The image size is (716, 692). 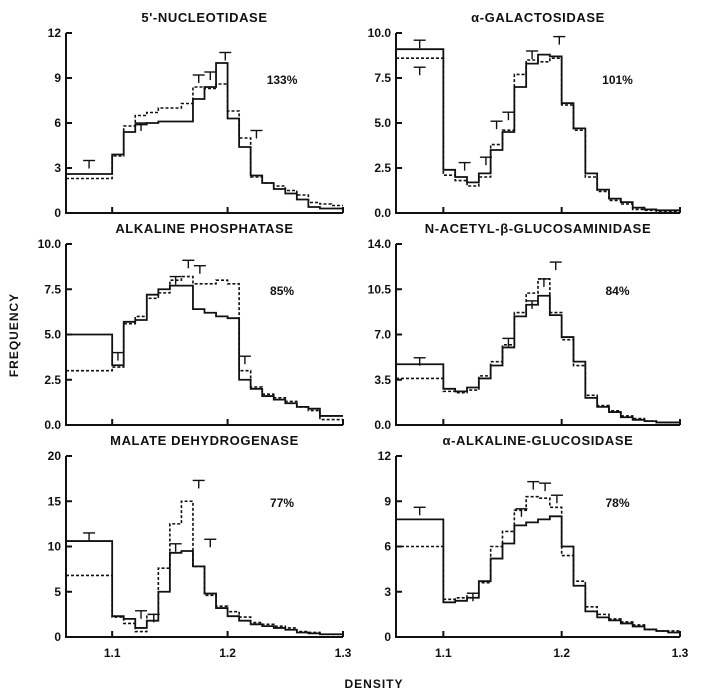 I want to click on panel-title: α-ALKALINE-GLUCOSIDASE, so click(x=538, y=440).